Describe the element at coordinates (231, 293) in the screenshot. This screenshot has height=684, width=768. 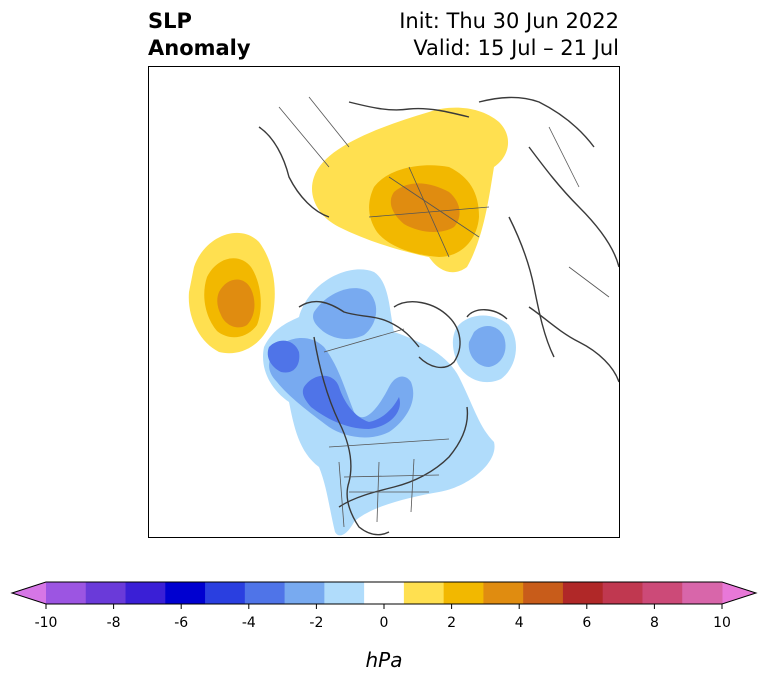
I see `positive-anomaly-pacific` at that location.